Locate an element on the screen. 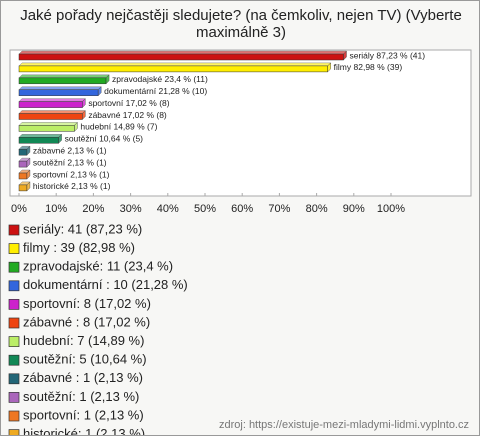 The image size is (480, 436). value-label: zpravodajské 23,4 % (11) is located at coordinates (160, 79).